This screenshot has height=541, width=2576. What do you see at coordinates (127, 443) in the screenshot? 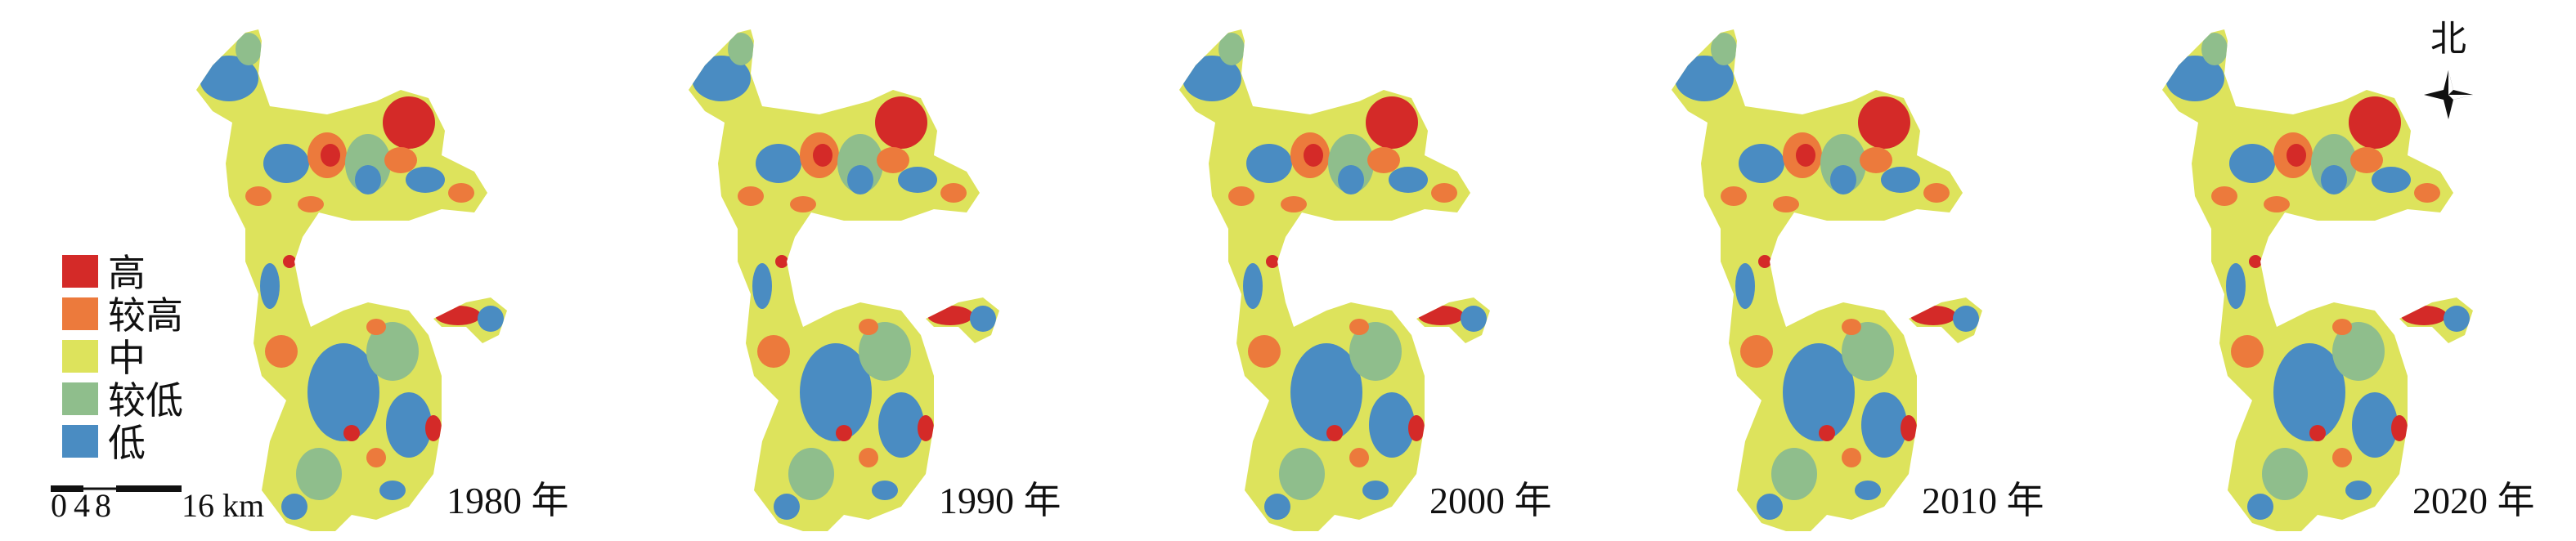
I see `legend-label: 低` at bounding box center [127, 443].